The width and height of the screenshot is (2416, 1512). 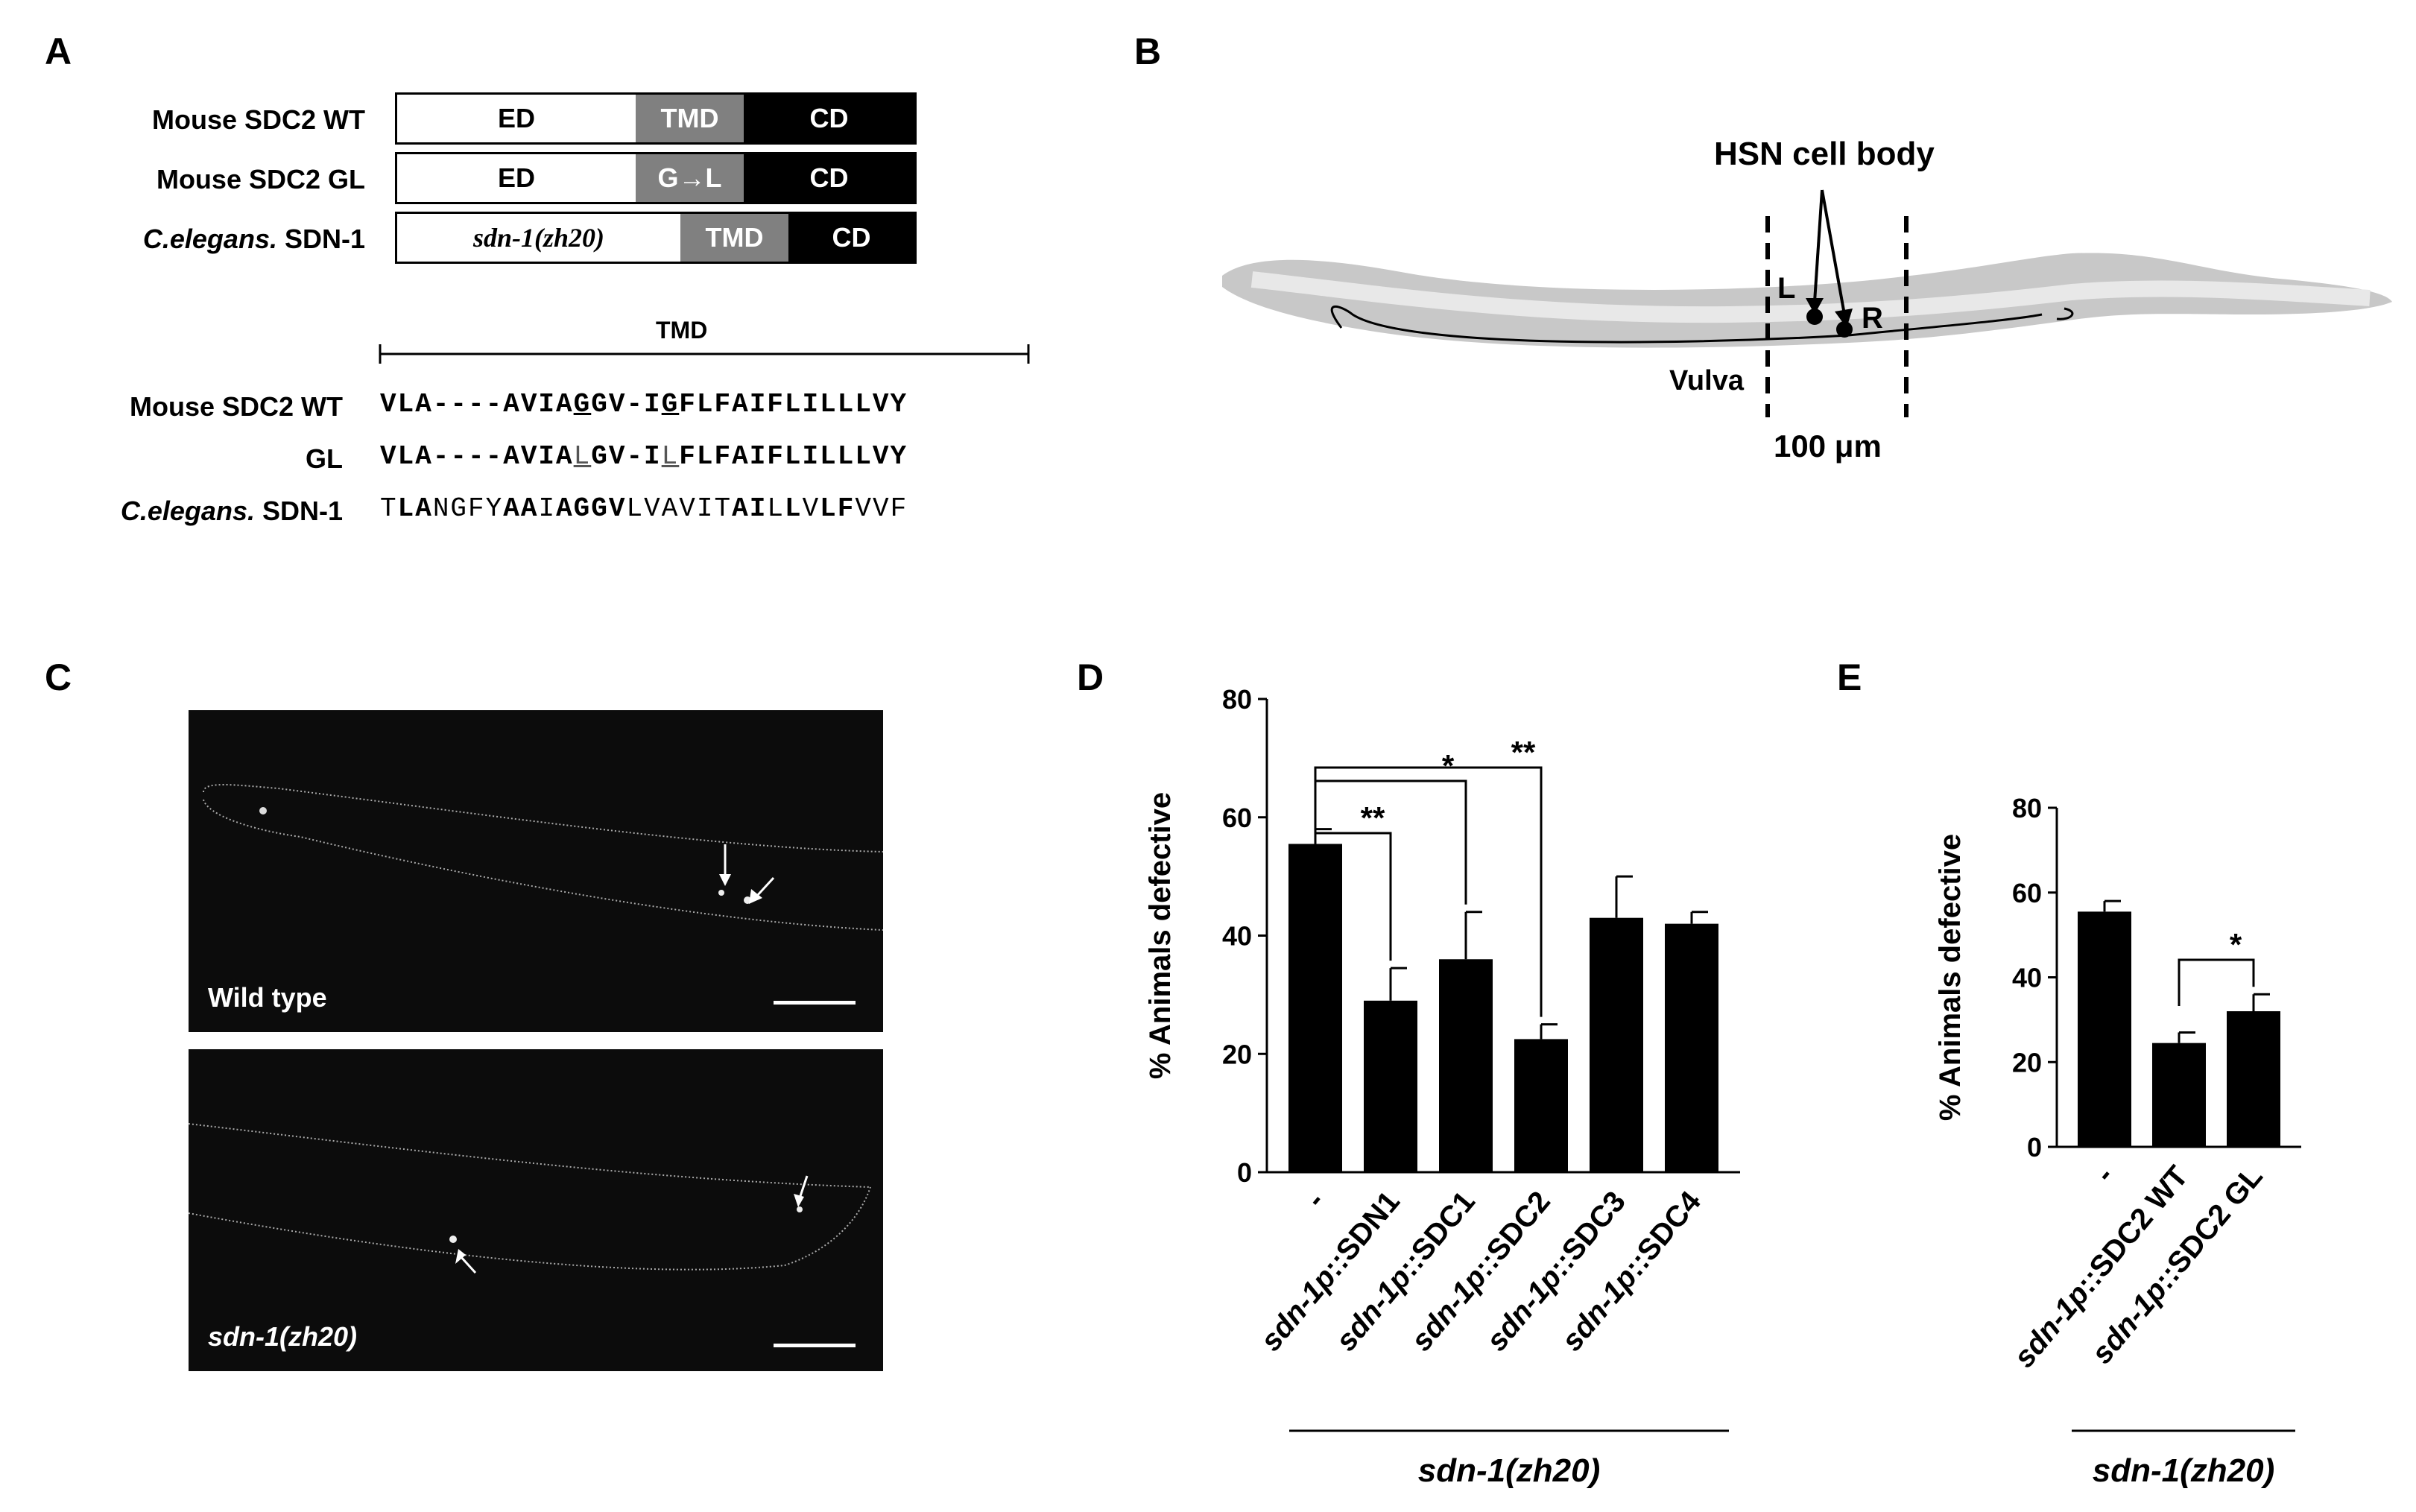 What do you see at coordinates (236, 407) in the screenshot?
I see `align-label-sdc2-wt: Mouse SDC2 WT` at bounding box center [236, 407].